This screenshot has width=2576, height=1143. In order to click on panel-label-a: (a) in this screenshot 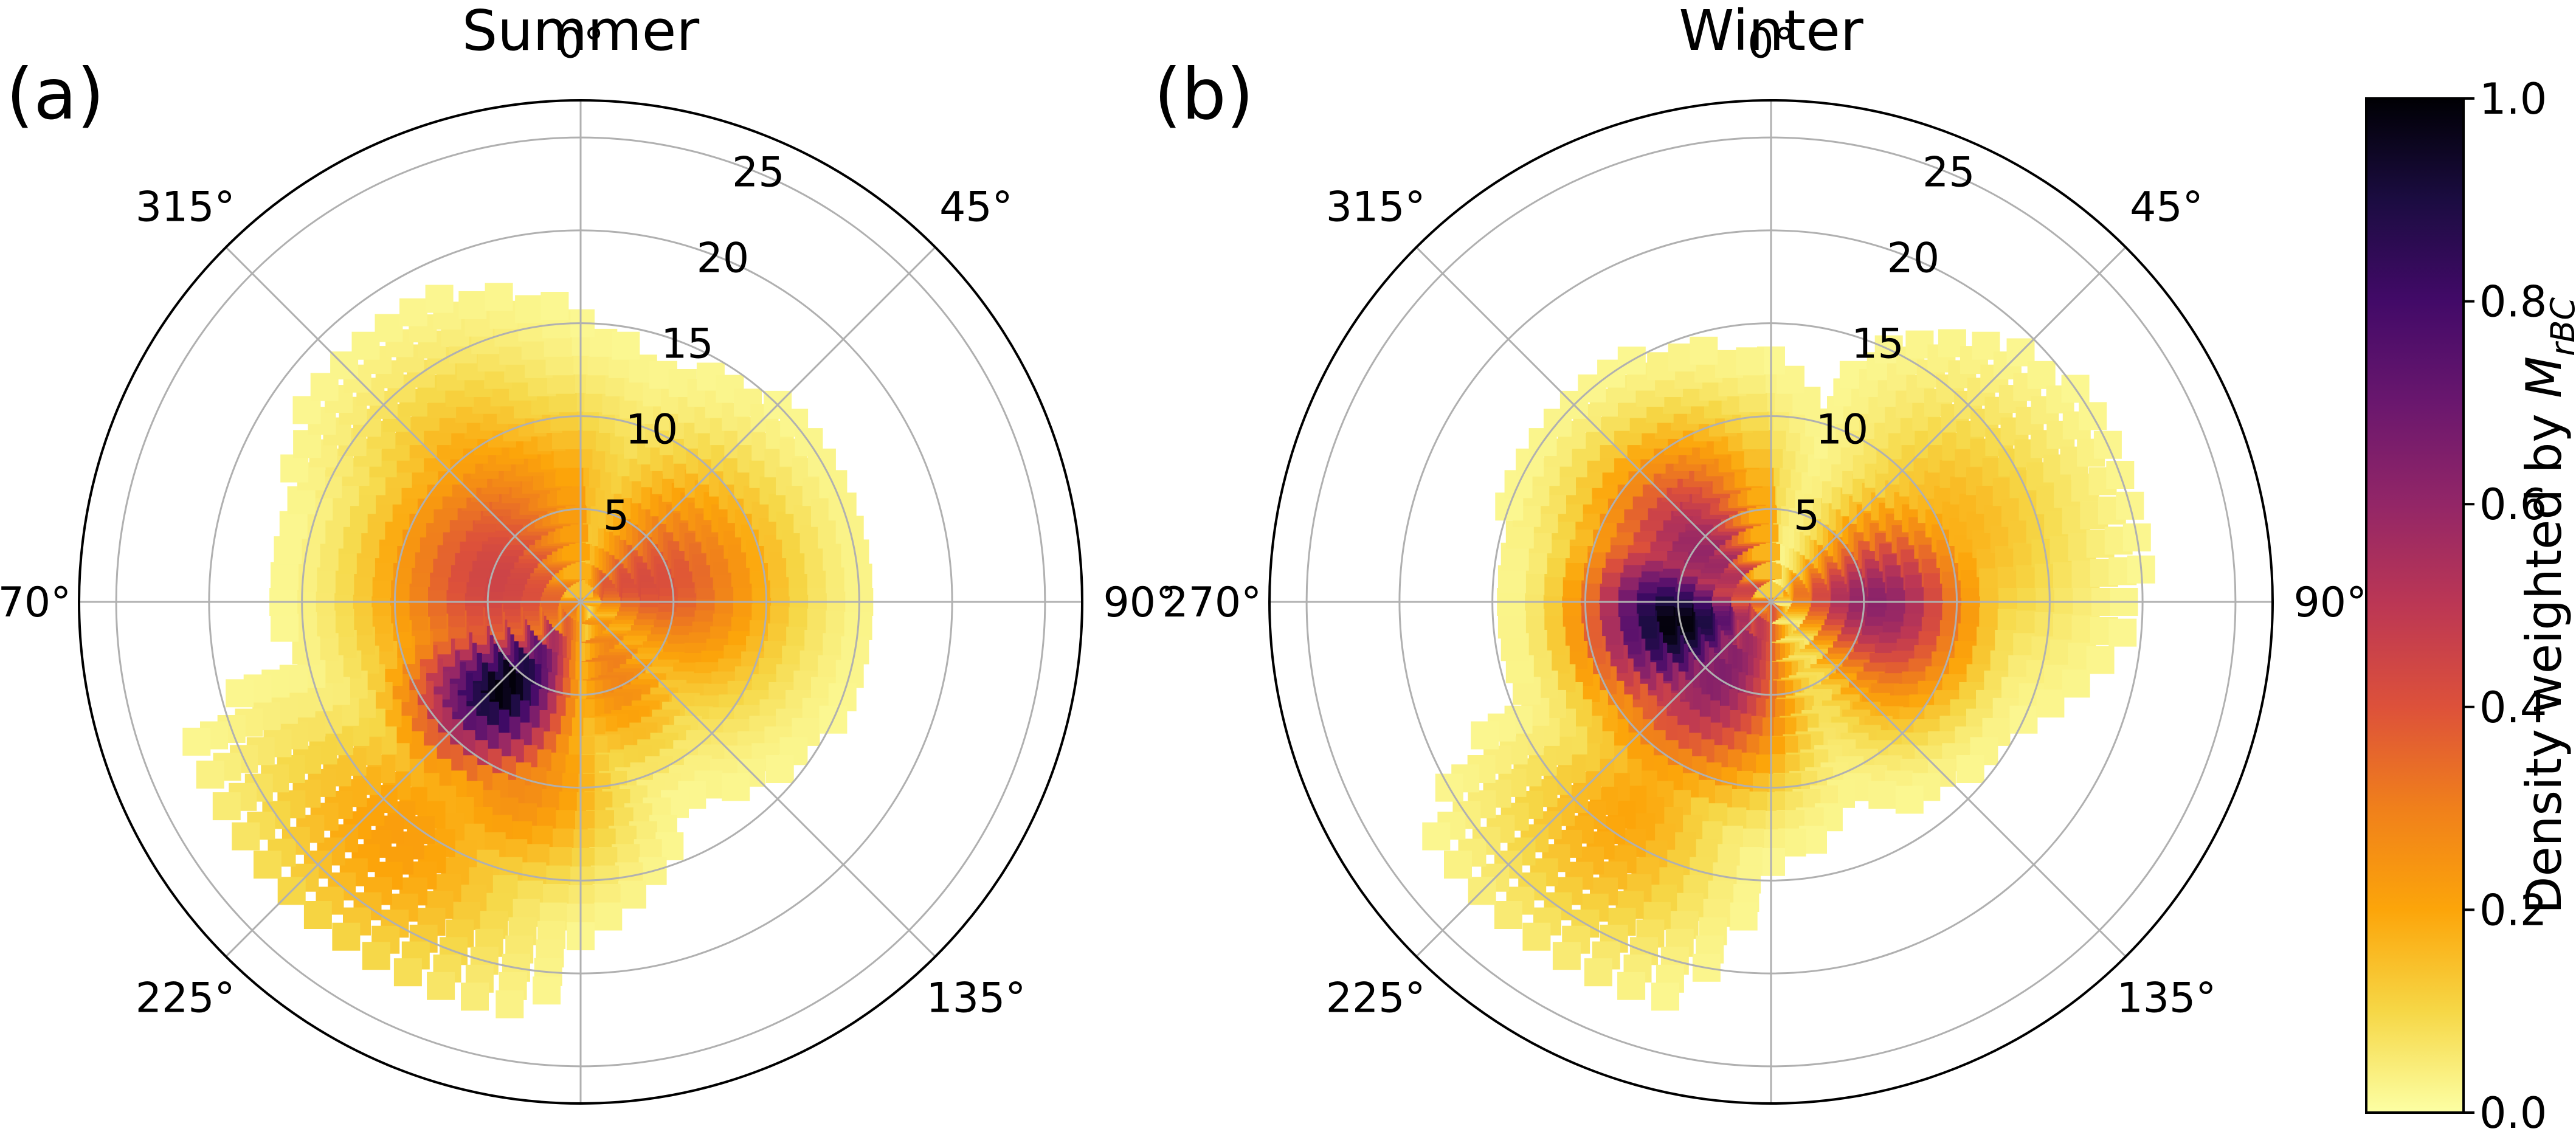, I will do `click(55, 95)`.